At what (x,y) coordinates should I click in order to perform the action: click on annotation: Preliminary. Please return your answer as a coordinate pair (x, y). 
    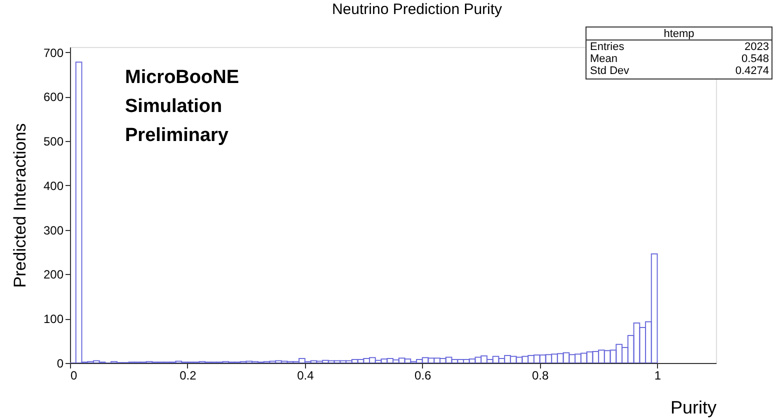
    Looking at the image, I should click on (177, 135).